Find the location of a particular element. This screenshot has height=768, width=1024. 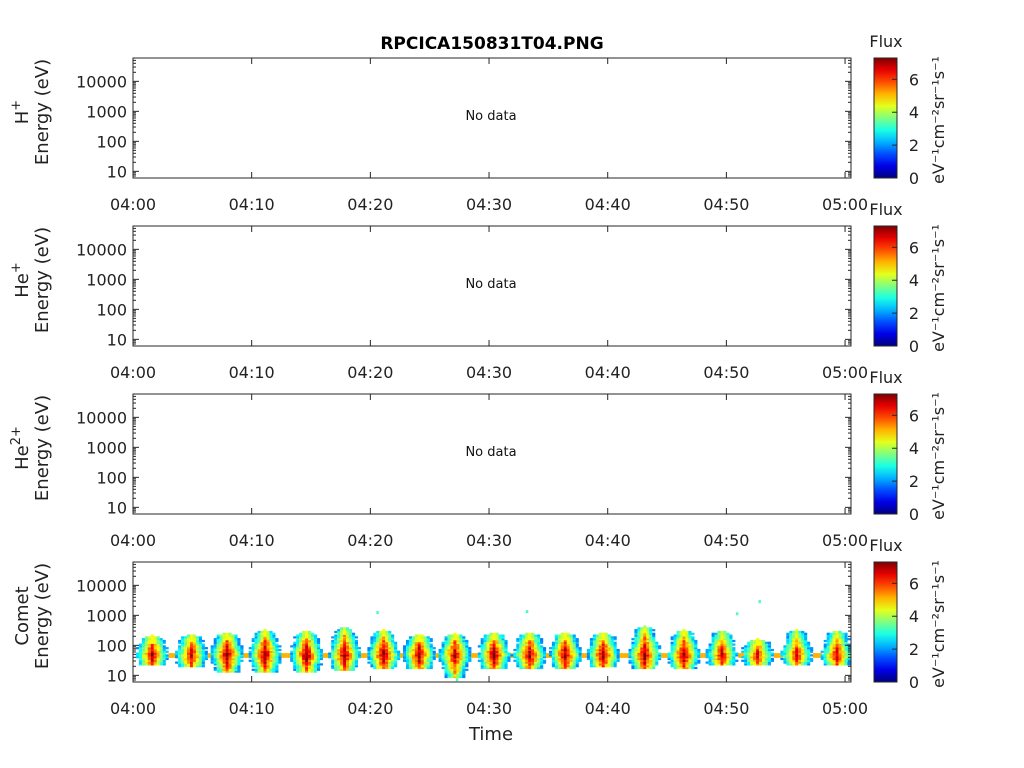

x-tick-label: 04:50 is located at coordinates (726, 204).